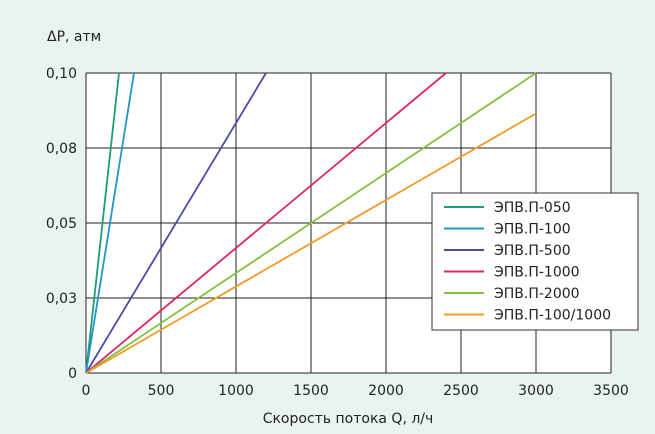 Image resolution: width=655 pixels, height=434 pixels. I want to click on legend-box, so click(535, 261).